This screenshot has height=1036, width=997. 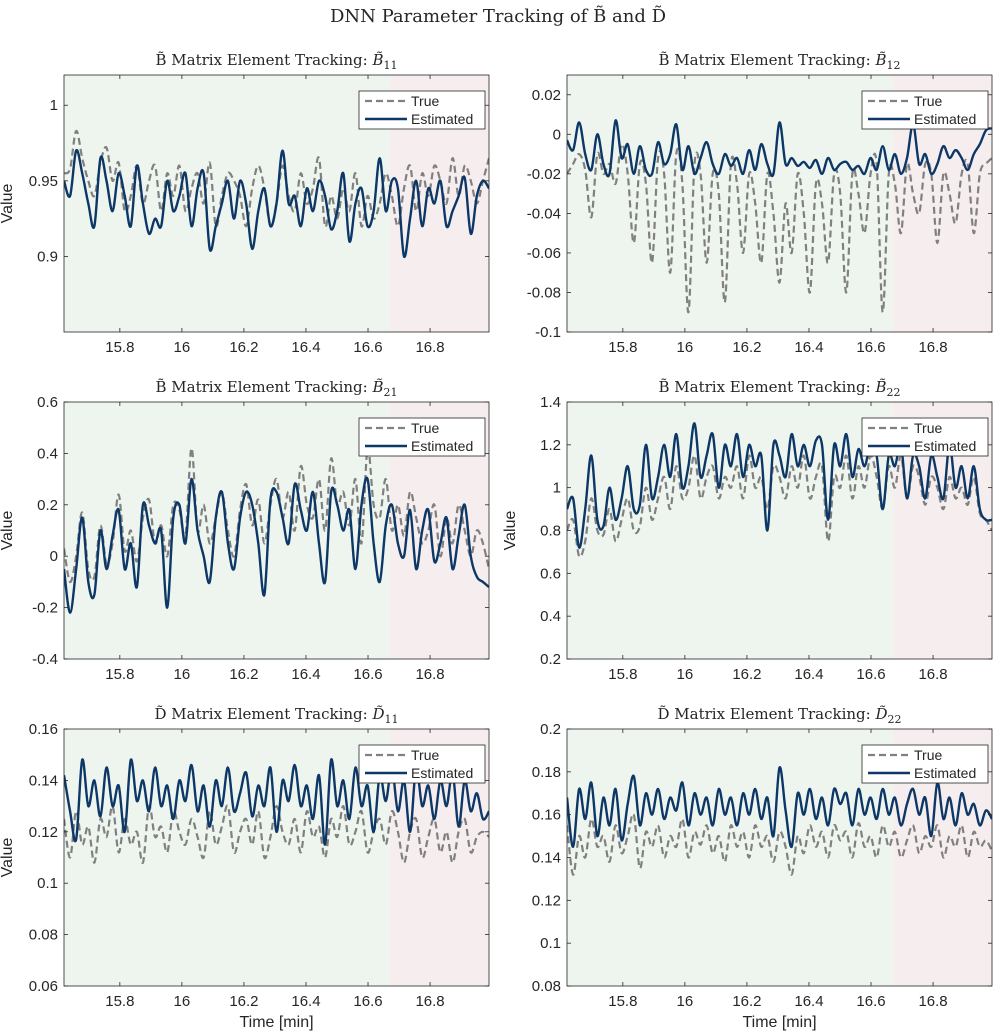 I want to click on y-tick-label: 0, so click(x=557, y=134).